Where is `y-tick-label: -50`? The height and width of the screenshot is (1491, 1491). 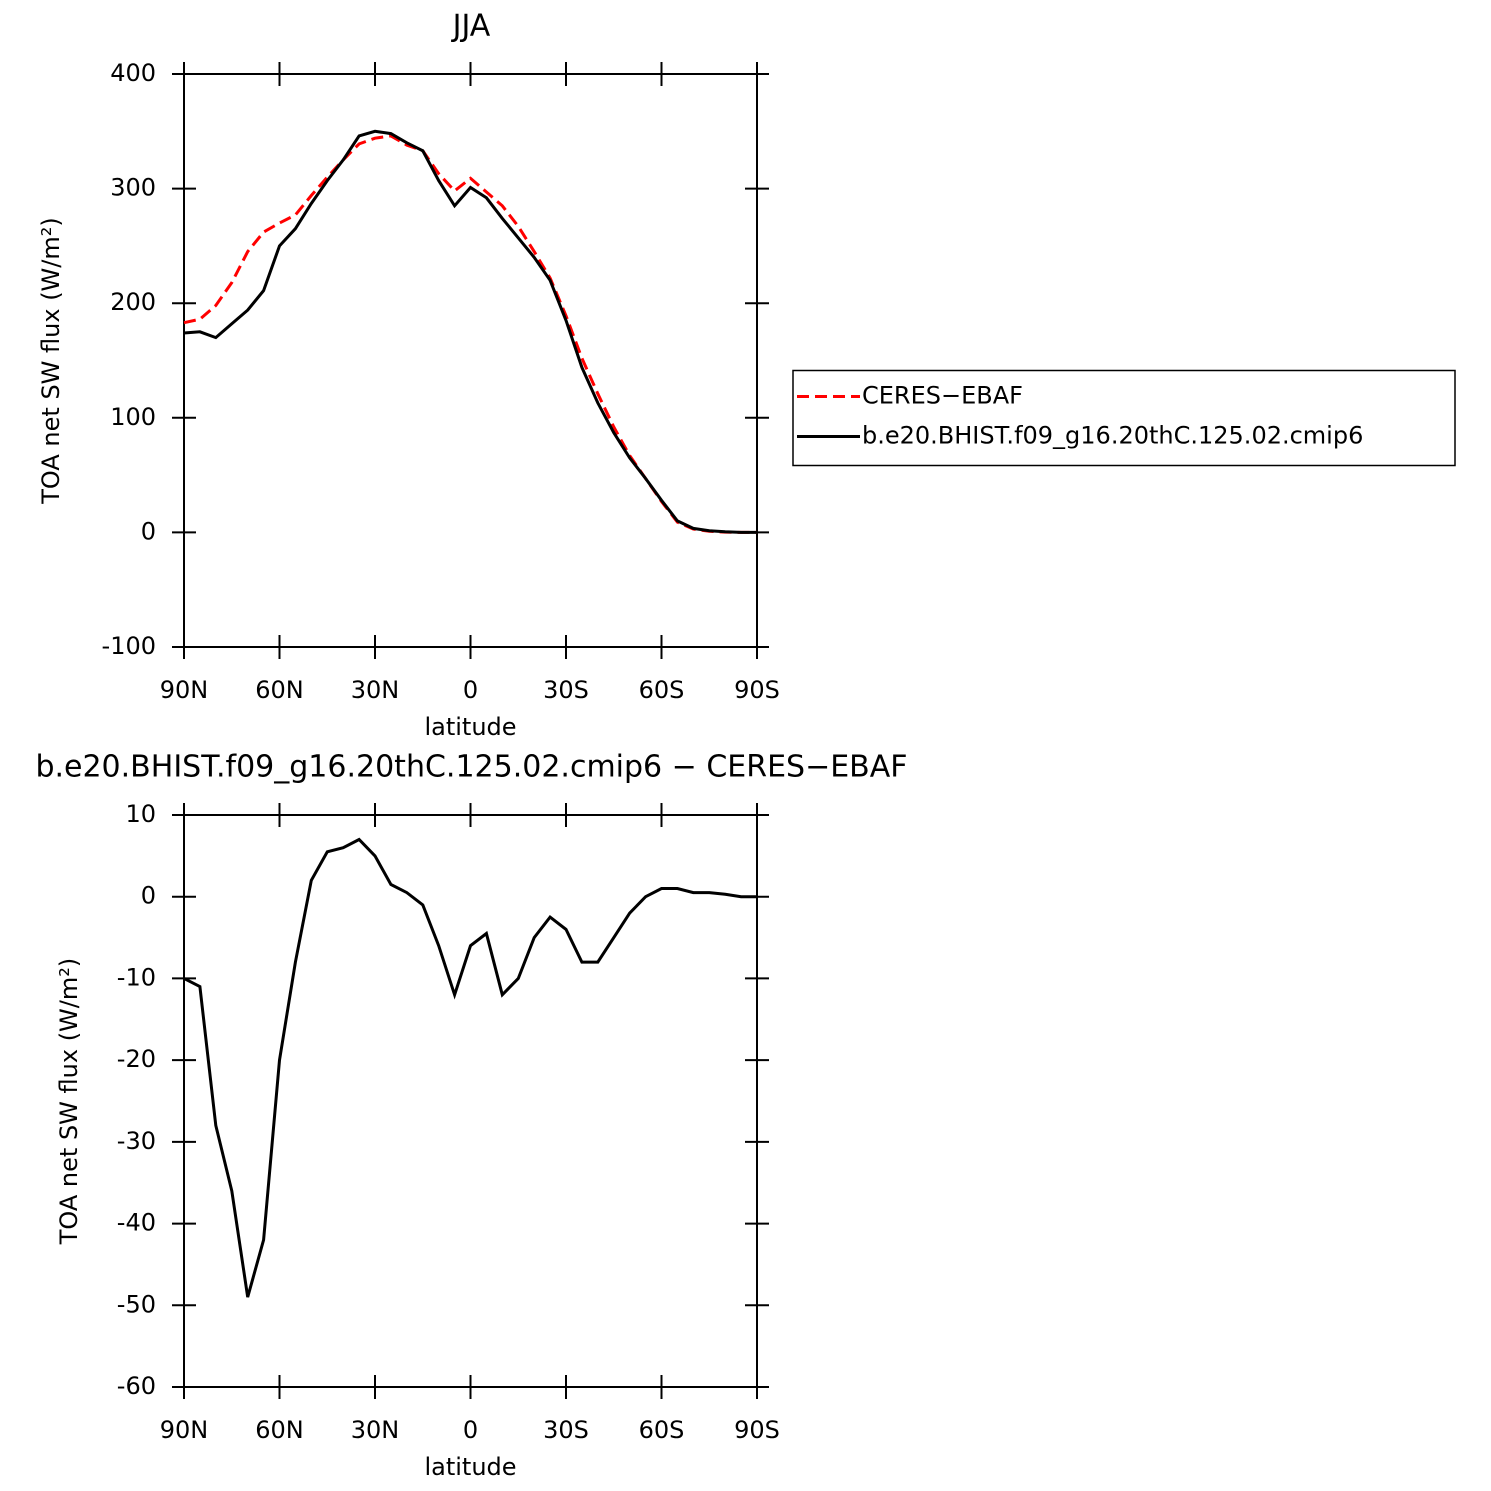
y-tick-label: -50 is located at coordinates (136, 1304).